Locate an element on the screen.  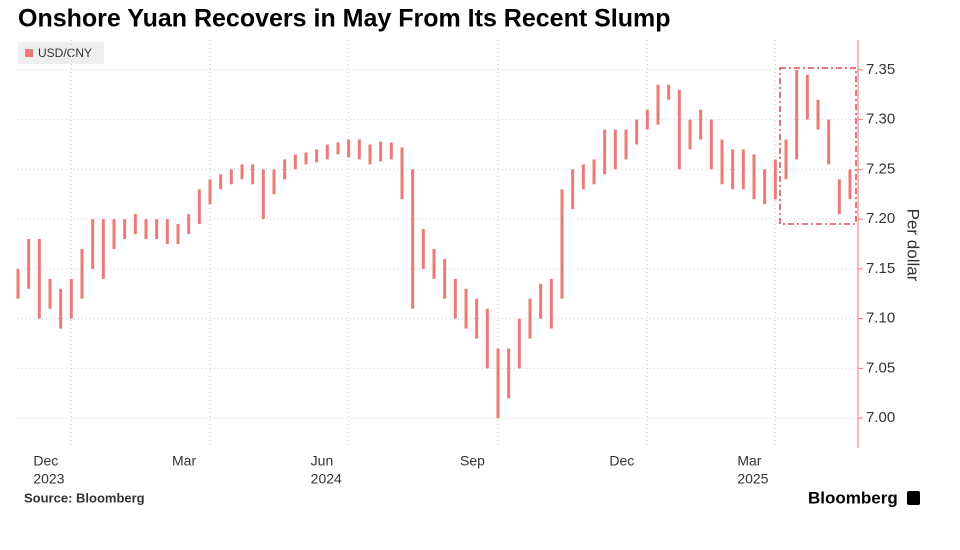
y-tick-label: 7.30 is located at coordinates (880, 119).